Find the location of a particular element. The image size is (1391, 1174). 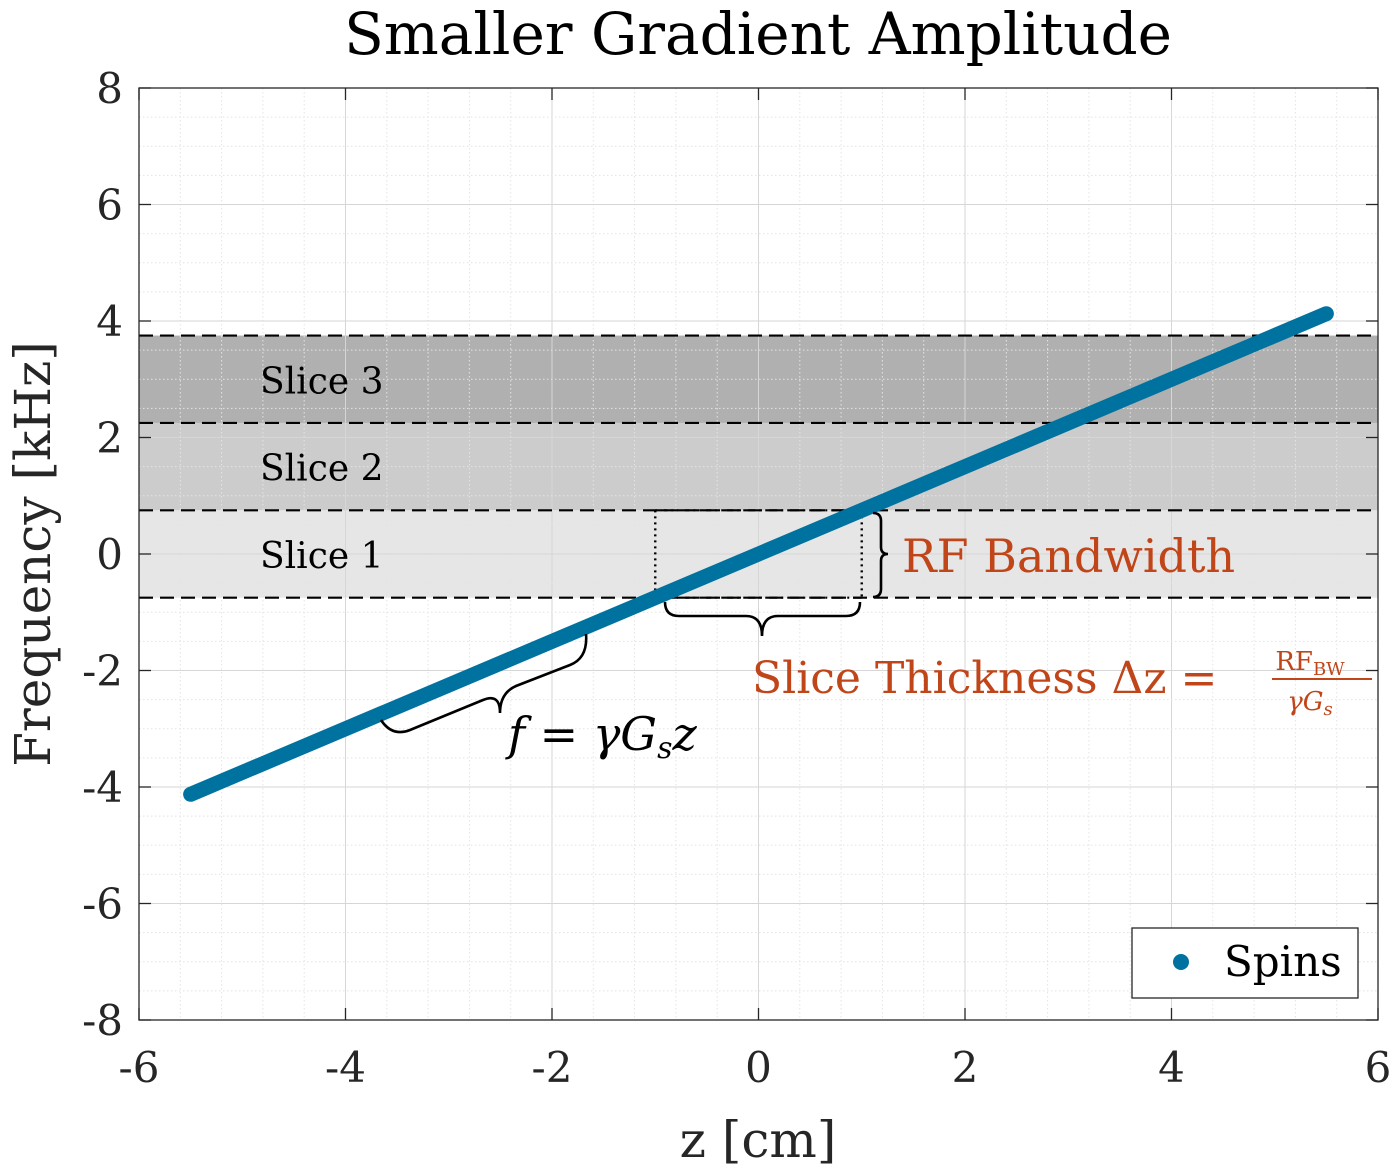

x-tick-label: 4 is located at coordinates (1171, 1067).